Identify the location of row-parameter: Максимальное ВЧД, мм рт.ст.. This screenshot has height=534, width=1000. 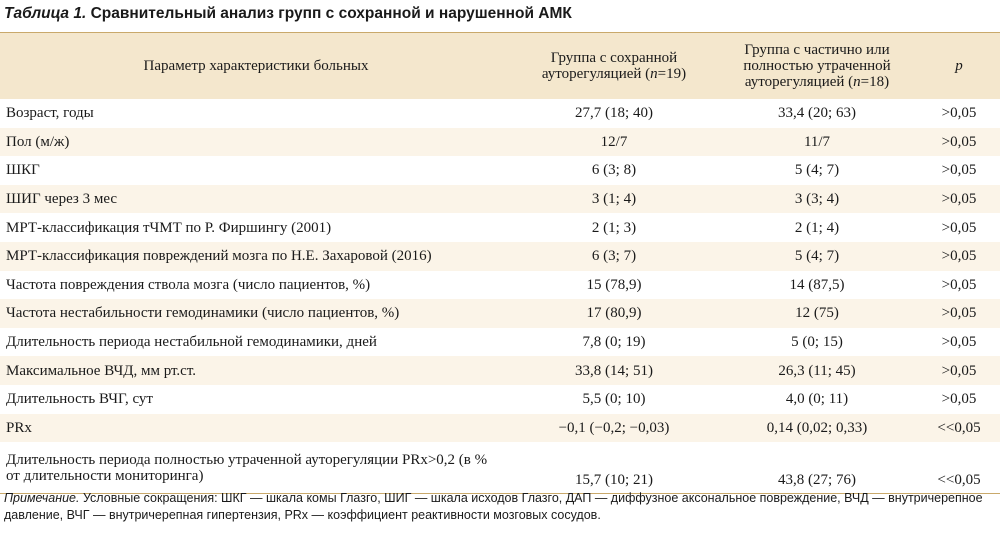
(101, 370).